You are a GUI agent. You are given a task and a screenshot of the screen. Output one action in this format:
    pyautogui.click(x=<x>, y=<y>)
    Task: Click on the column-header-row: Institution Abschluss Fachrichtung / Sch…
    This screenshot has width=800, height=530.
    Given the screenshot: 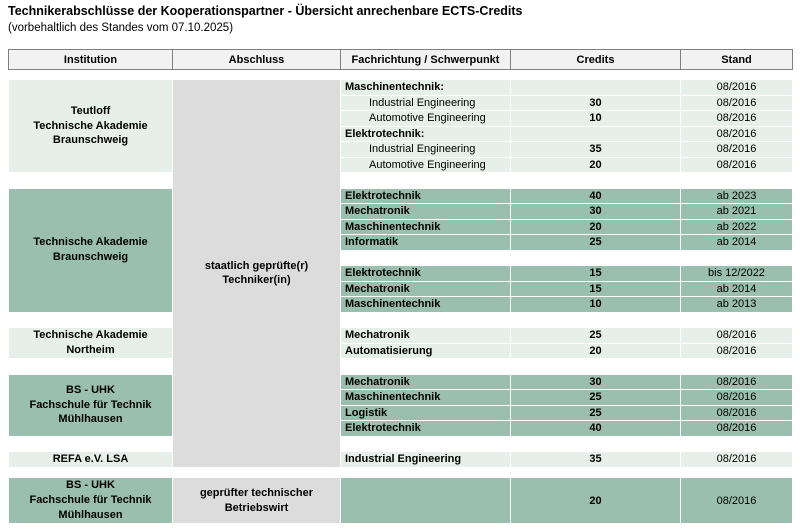 What is the action you would take?
    pyautogui.click(x=400, y=59)
    